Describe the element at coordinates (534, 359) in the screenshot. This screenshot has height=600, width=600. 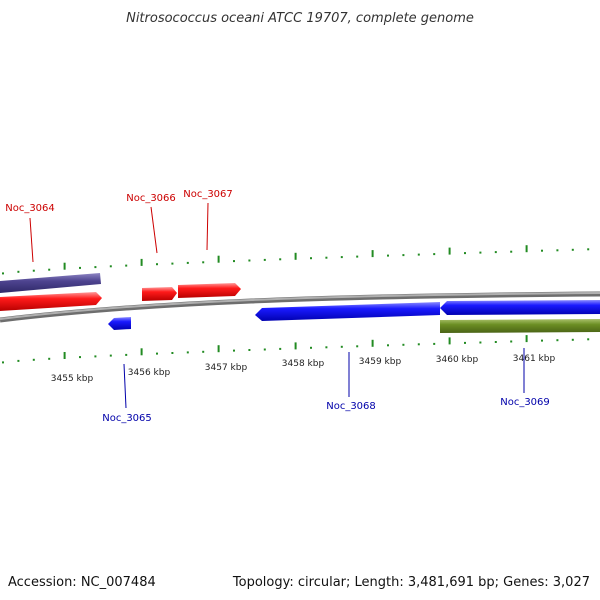
I see `kbp-label: 3461 kbp` at that location.